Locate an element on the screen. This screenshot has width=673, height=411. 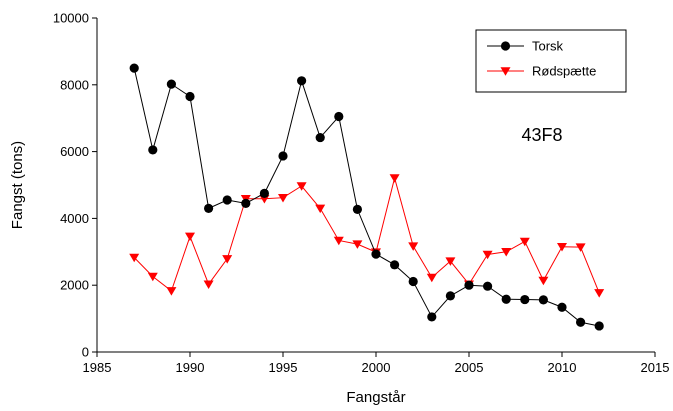
legend: Torsk Rødspætte is located at coordinates (551, 61).